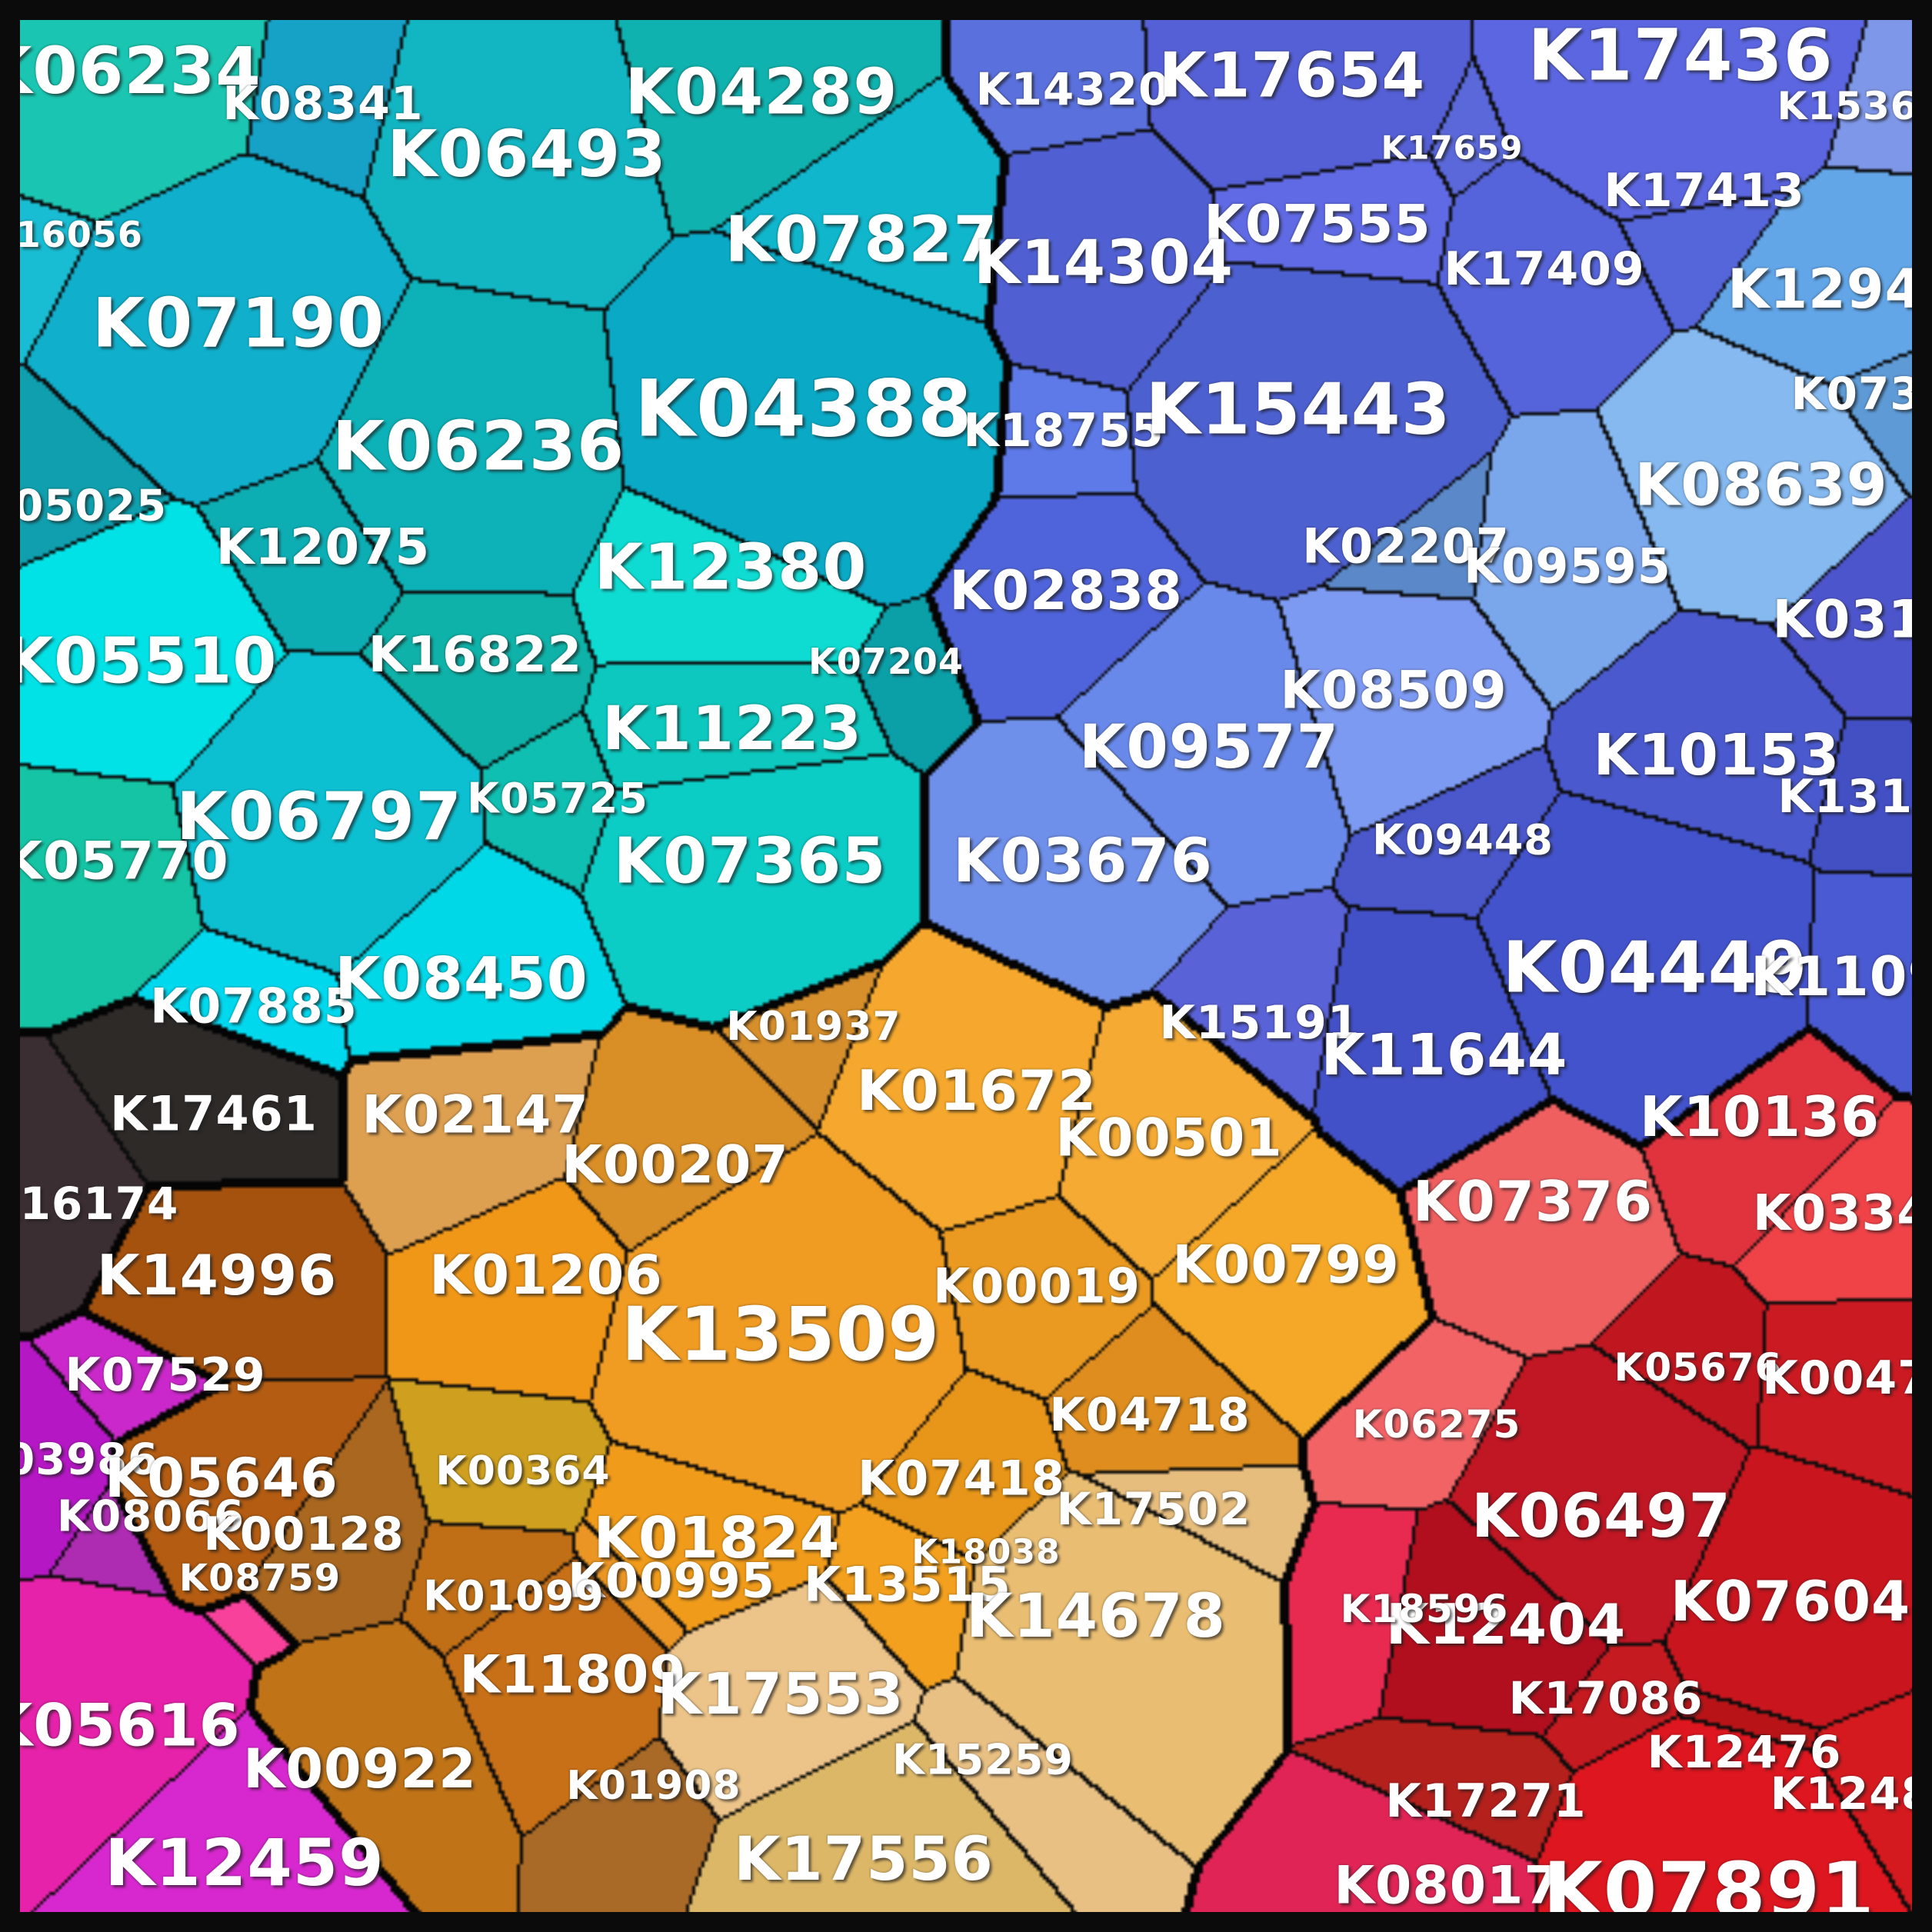 The height and width of the screenshot is (1932, 1932). What do you see at coordinates (79, 1459) in the screenshot?
I see `cell-label: K03986` at bounding box center [79, 1459].